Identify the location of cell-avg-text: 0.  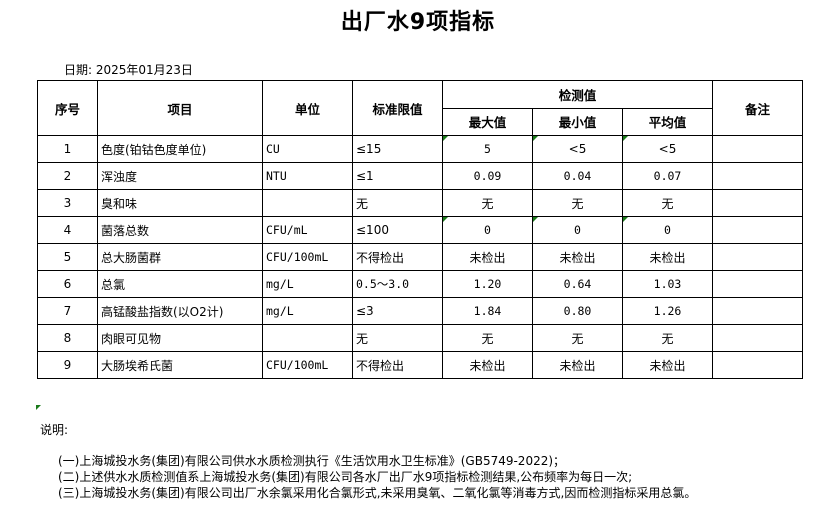
(667, 230).